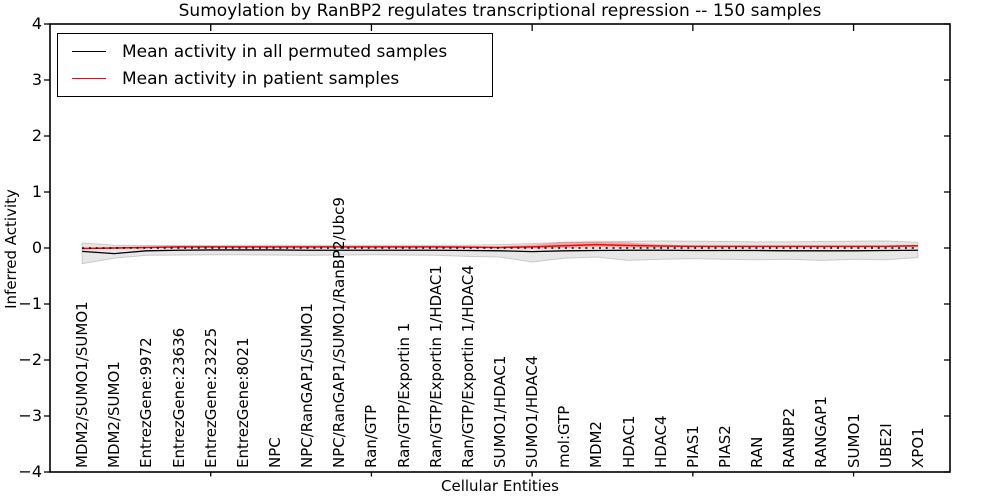 This screenshot has height=500, width=1000. What do you see at coordinates (36, 23) in the screenshot?
I see `y-tick-label: 4` at bounding box center [36, 23].